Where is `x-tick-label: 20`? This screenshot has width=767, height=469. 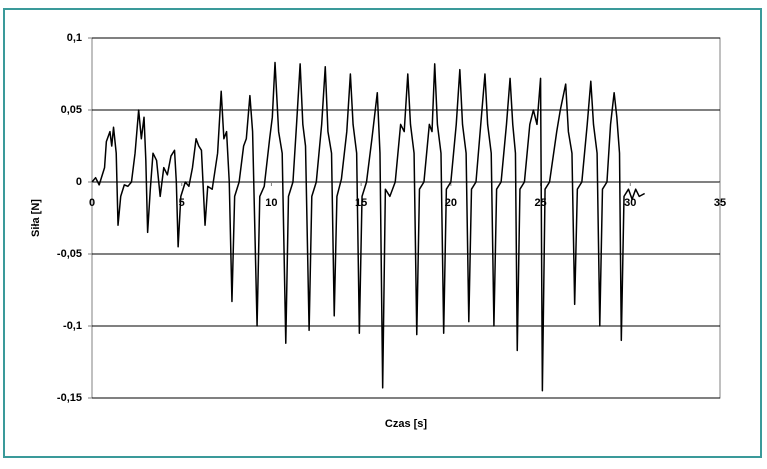 x-tick-label: 20 is located at coordinates (451, 203).